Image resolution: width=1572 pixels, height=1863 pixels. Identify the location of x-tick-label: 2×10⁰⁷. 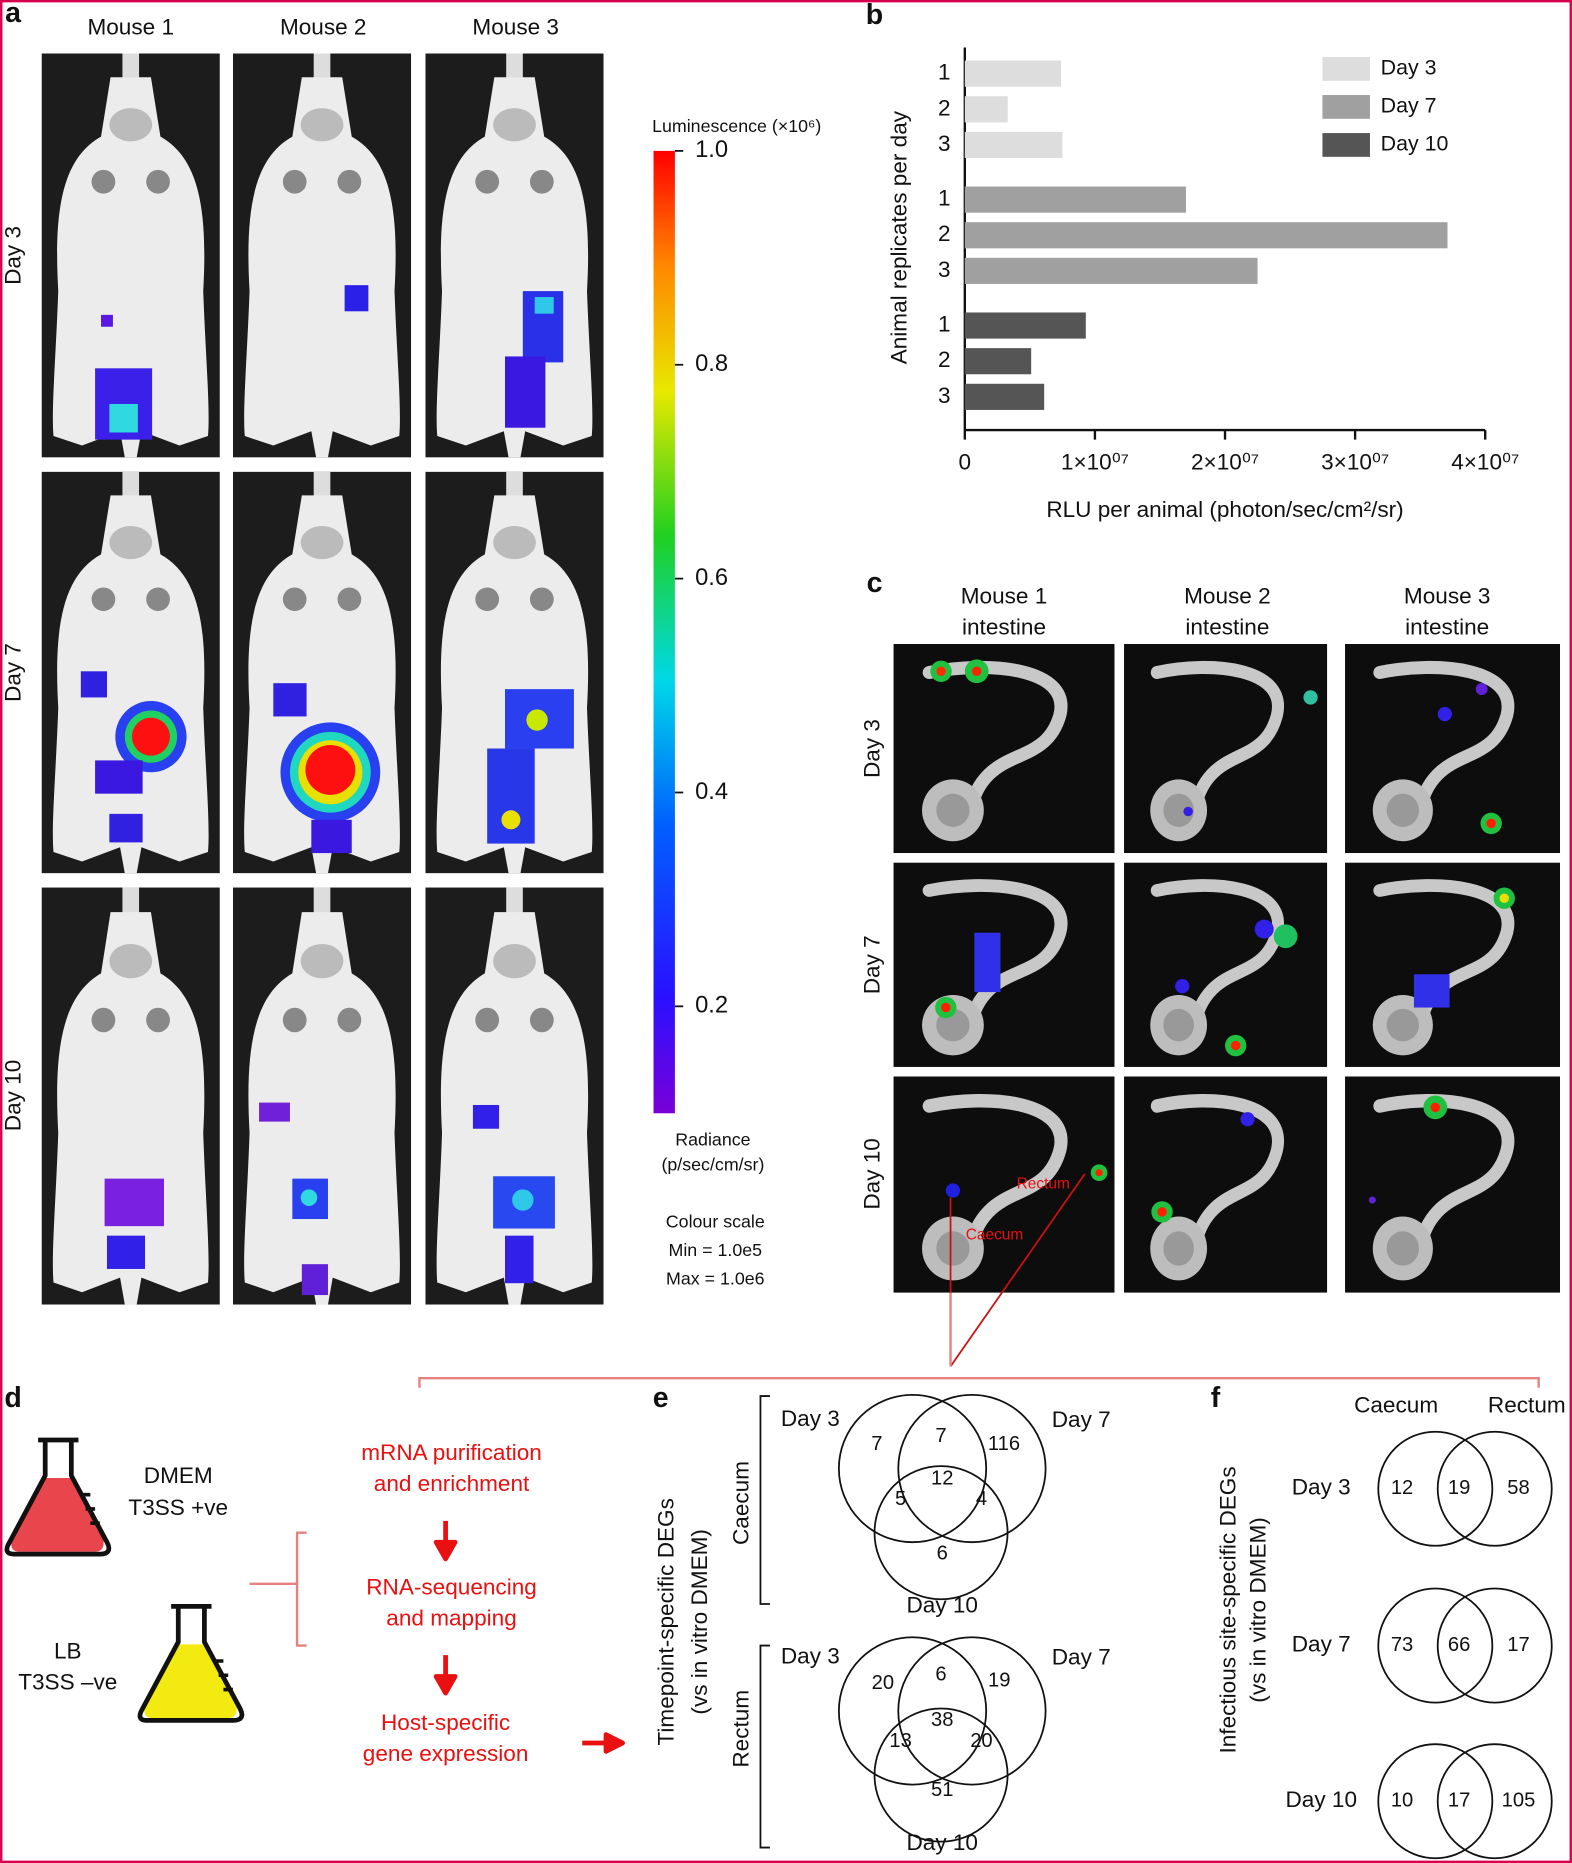
(1225, 461).